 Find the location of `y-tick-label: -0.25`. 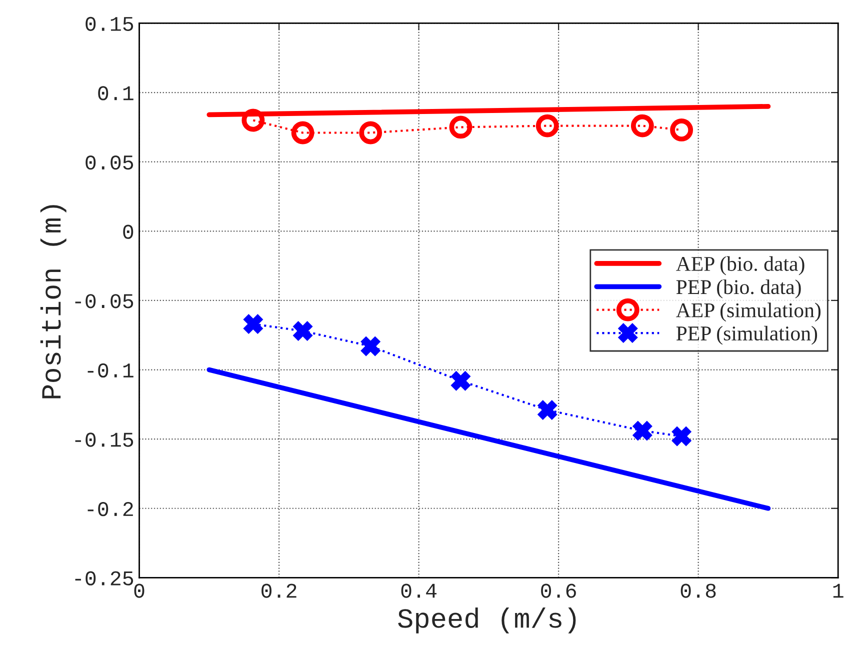

y-tick-label: -0.25 is located at coordinates (104, 578).